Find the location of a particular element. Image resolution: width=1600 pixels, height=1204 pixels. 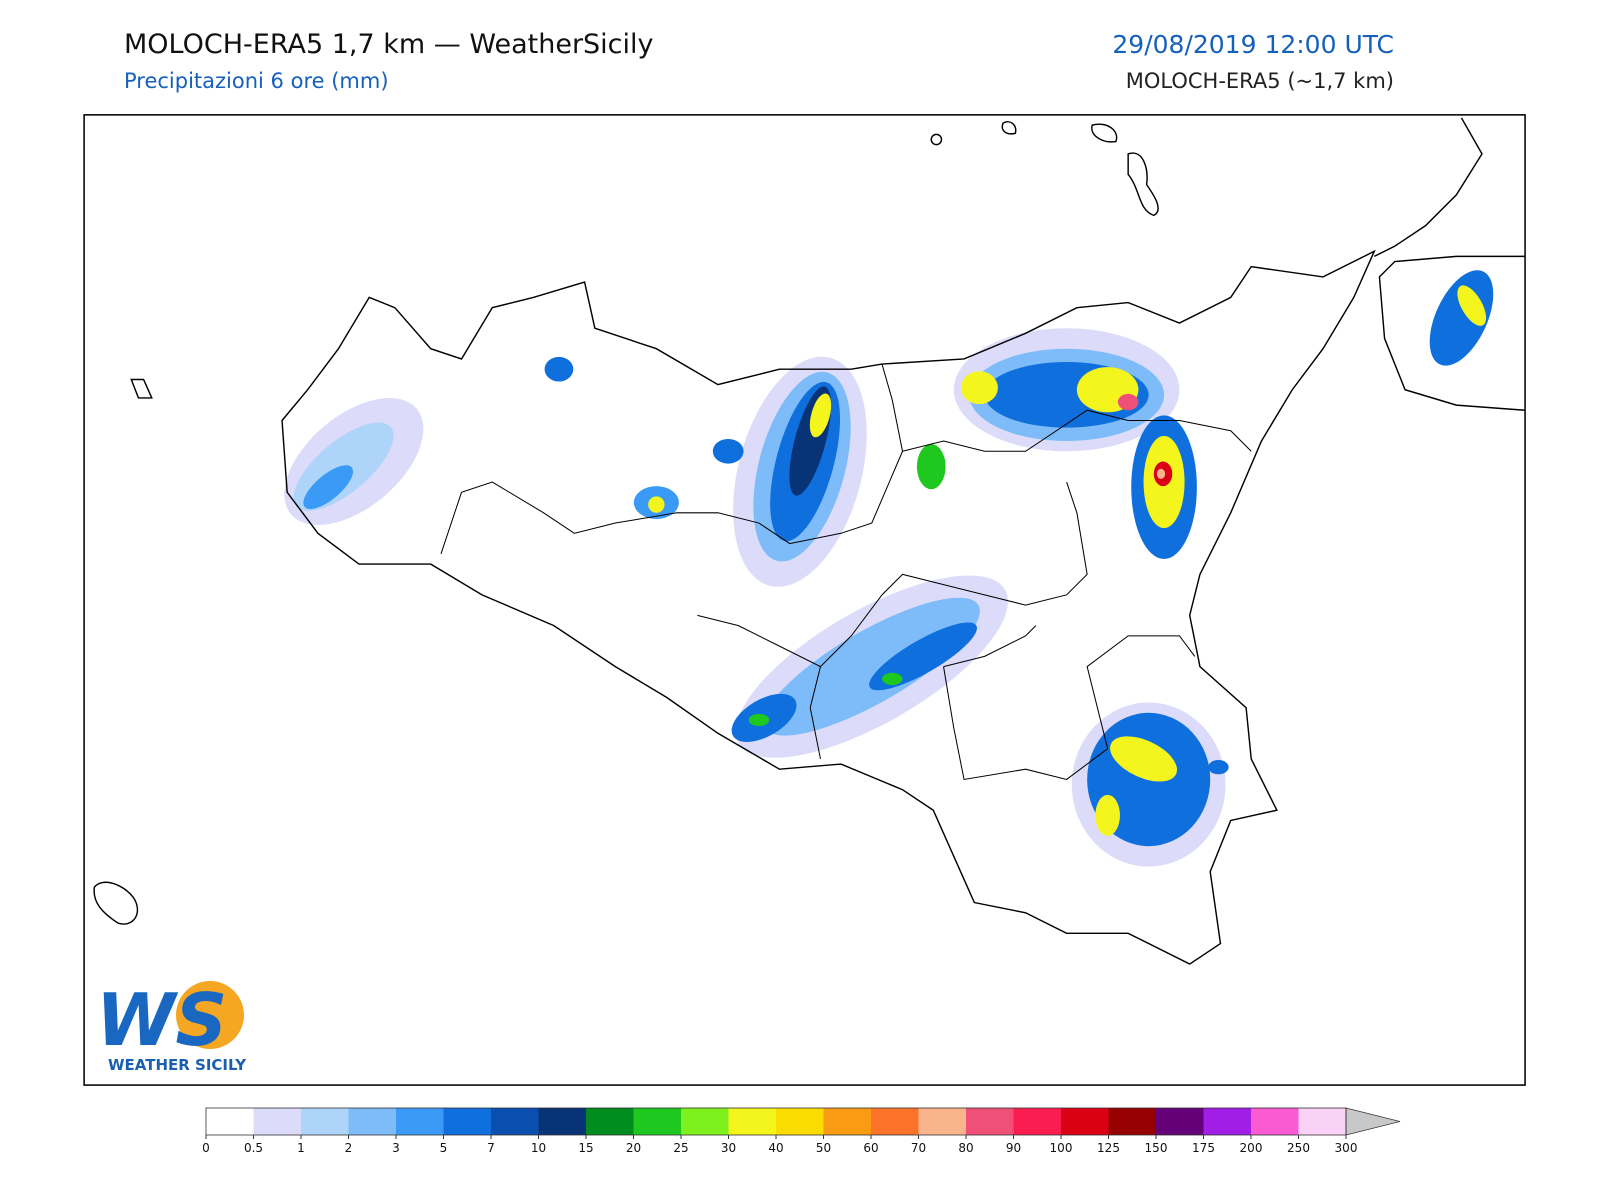

colorbar-label: 15 is located at coordinates (585, 1148).